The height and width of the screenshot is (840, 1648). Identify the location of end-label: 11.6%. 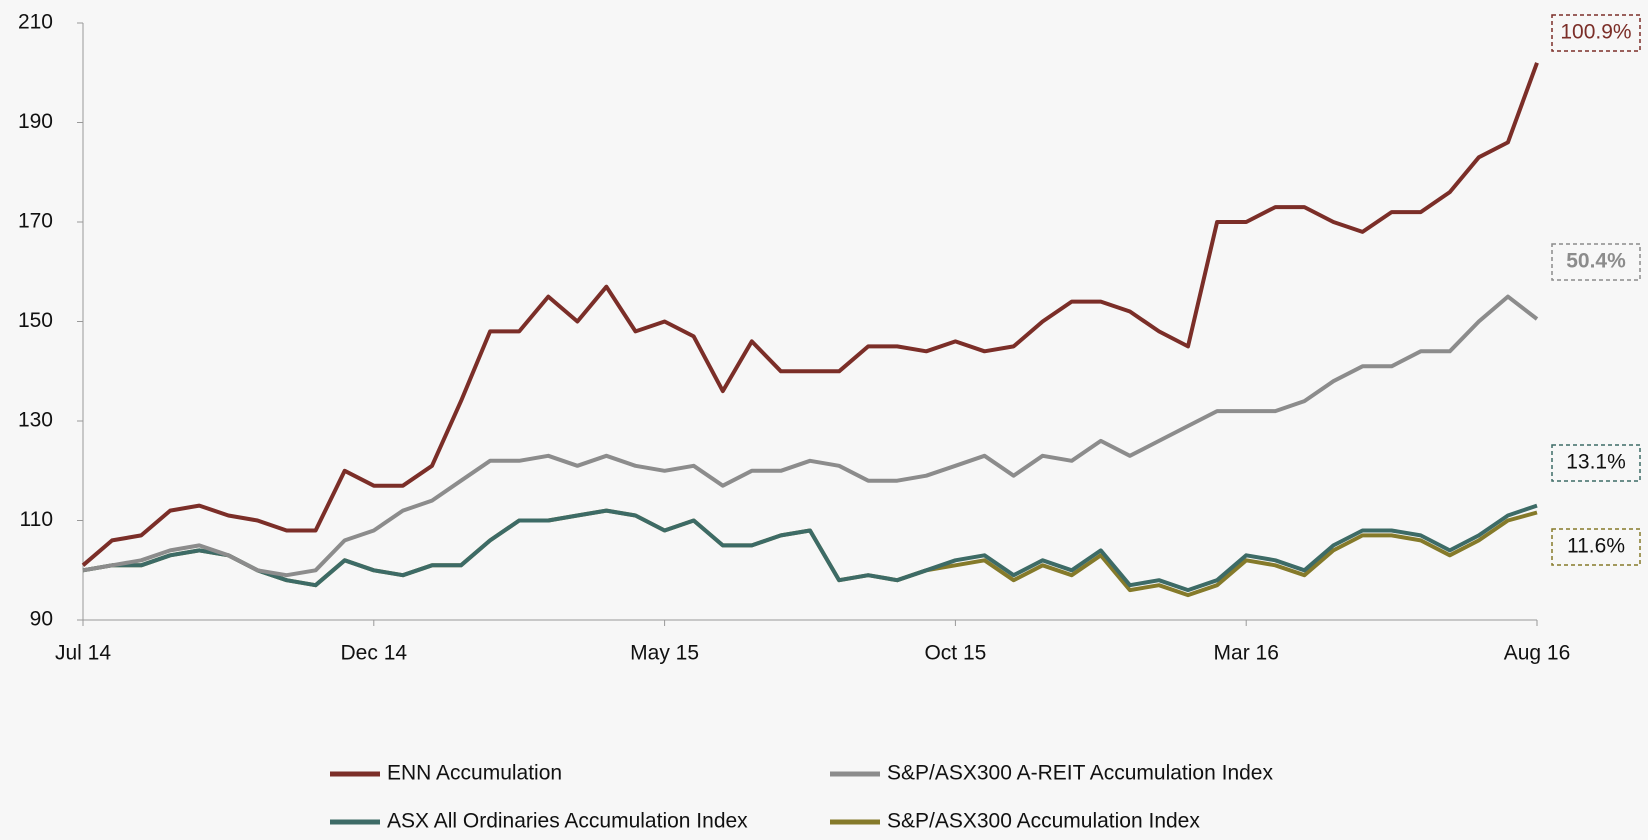
(1596, 546).